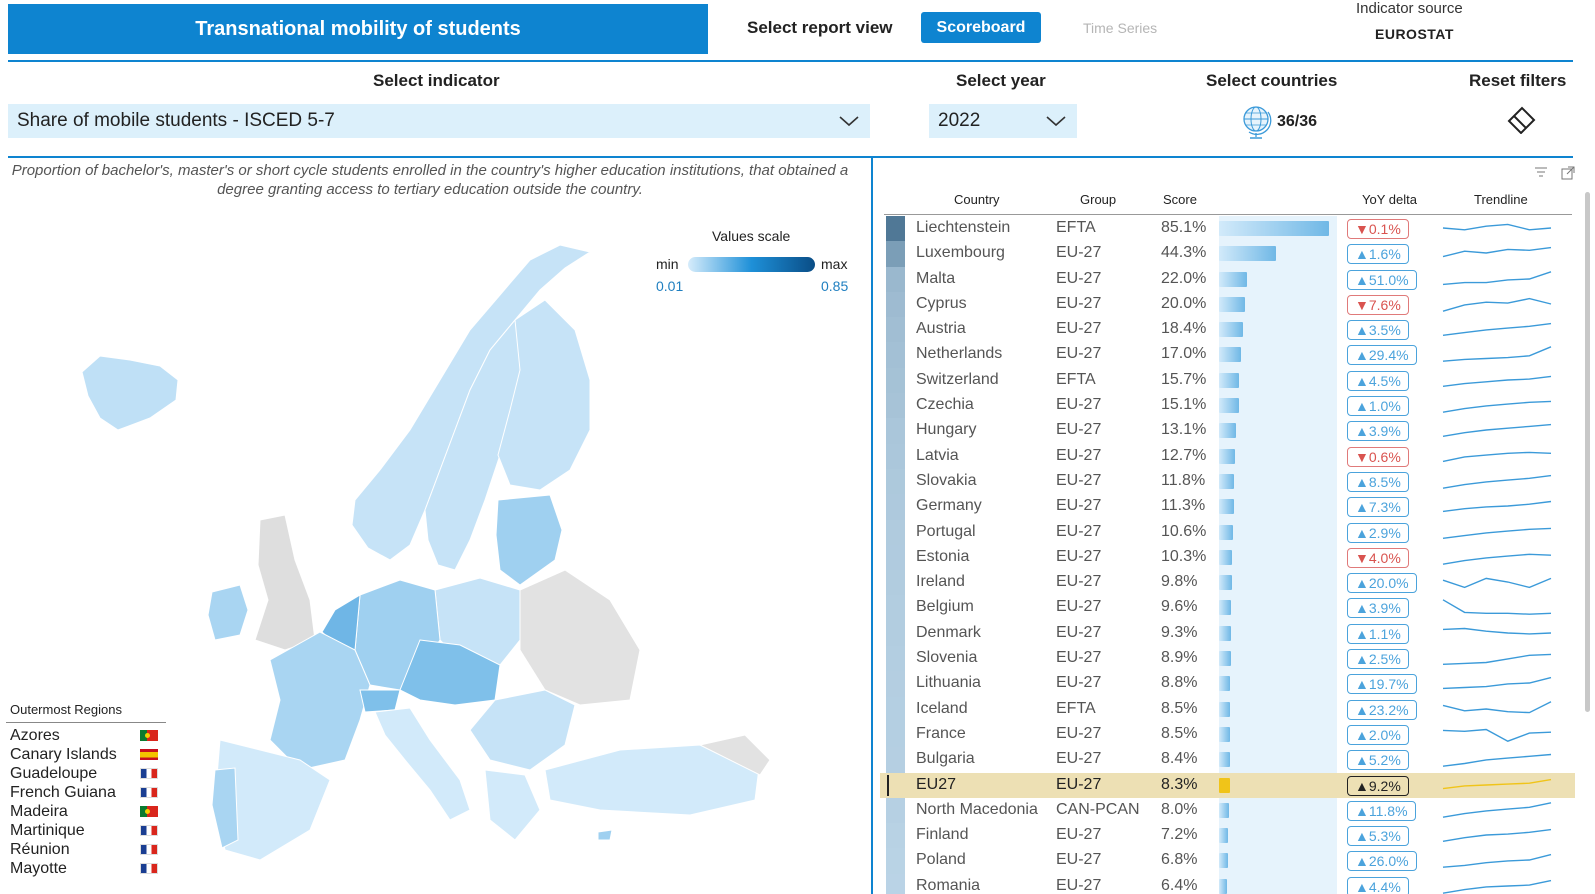 This screenshot has width=1595, height=894. Describe the element at coordinates (1522, 121) in the screenshot. I see `reset-filters-button` at that location.